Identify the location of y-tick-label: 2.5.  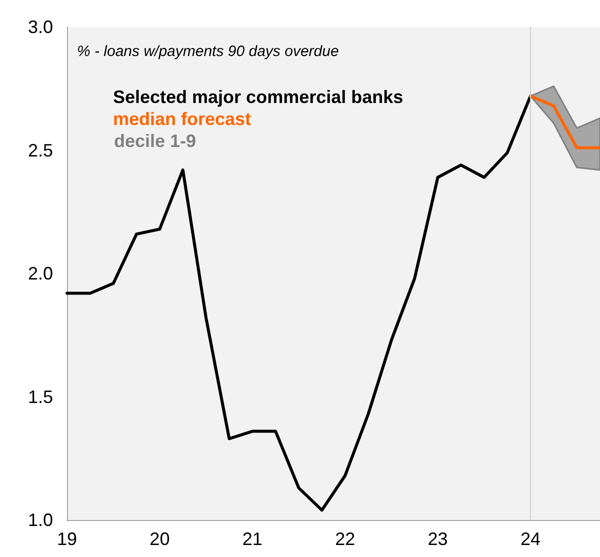
(40, 150).